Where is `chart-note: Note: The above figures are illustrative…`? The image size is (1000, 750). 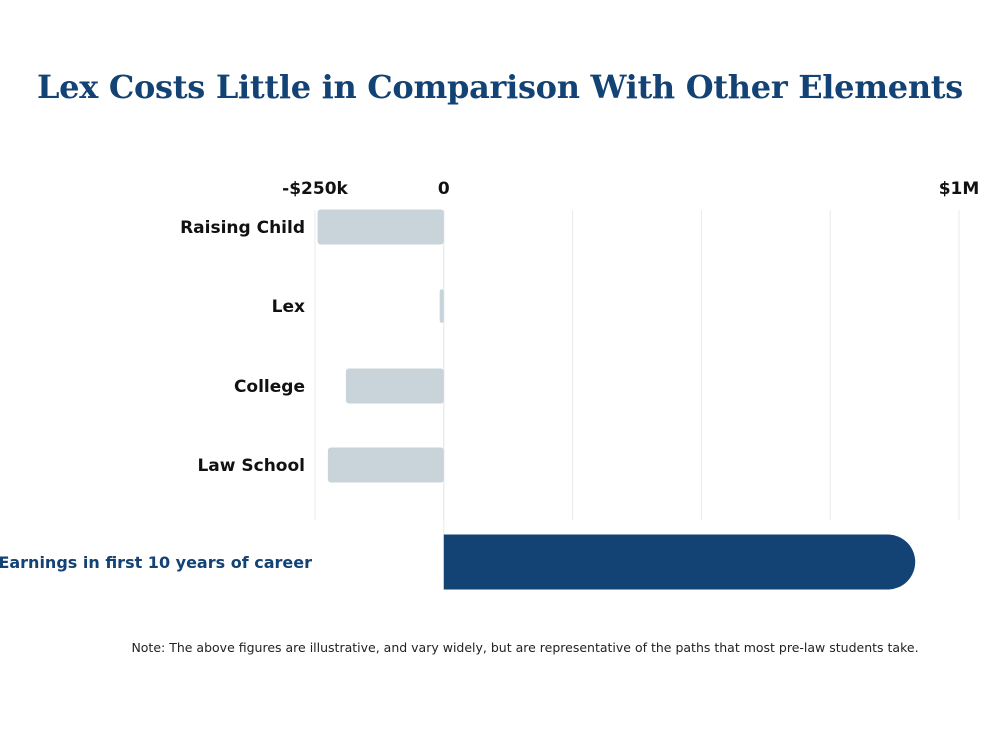
chart-note: Note: The above figures are illustrative… is located at coordinates (525, 647).